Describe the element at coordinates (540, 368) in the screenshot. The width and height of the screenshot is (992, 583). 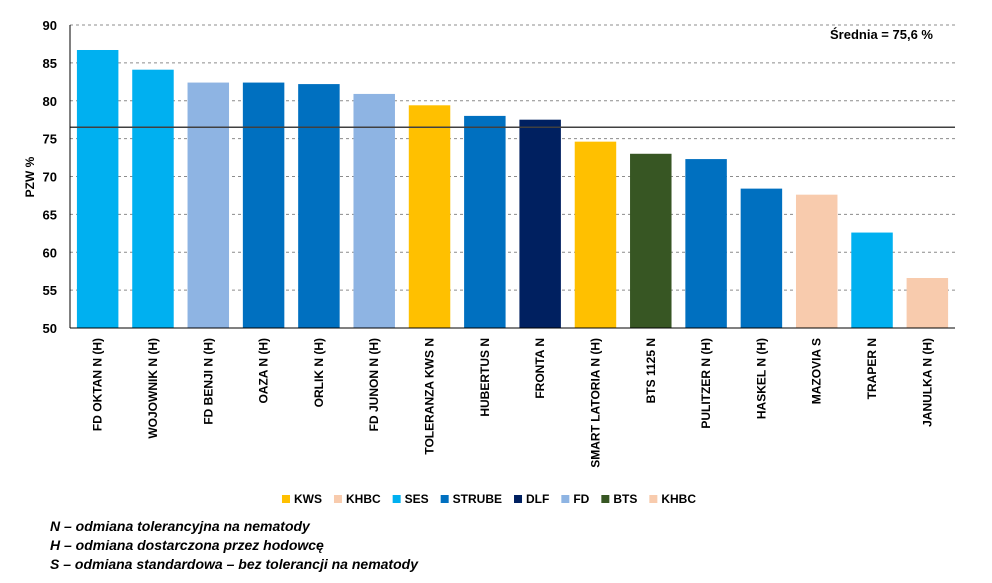
I see `category-label: FRONTA N` at that location.